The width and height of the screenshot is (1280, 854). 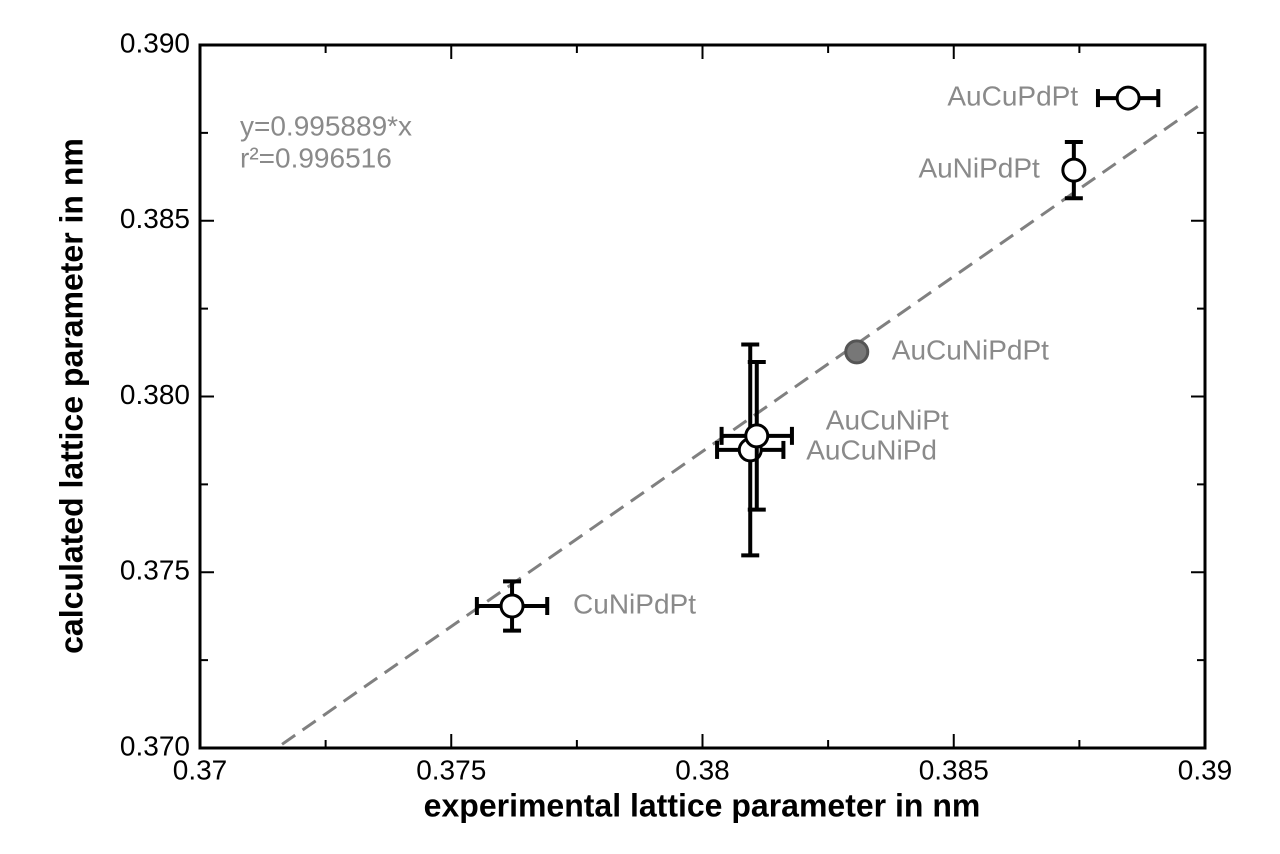 I want to click on x-axis-title: experimental lattice parameter in nm, so click(x=702, y=805).